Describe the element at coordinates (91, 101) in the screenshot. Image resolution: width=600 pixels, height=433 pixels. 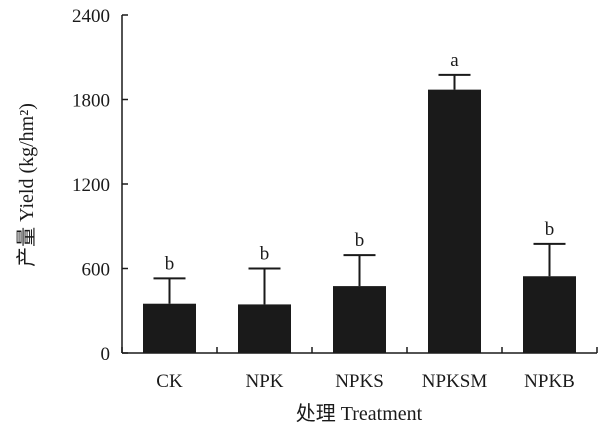
I see `y-tick-label: 1800` at that location.